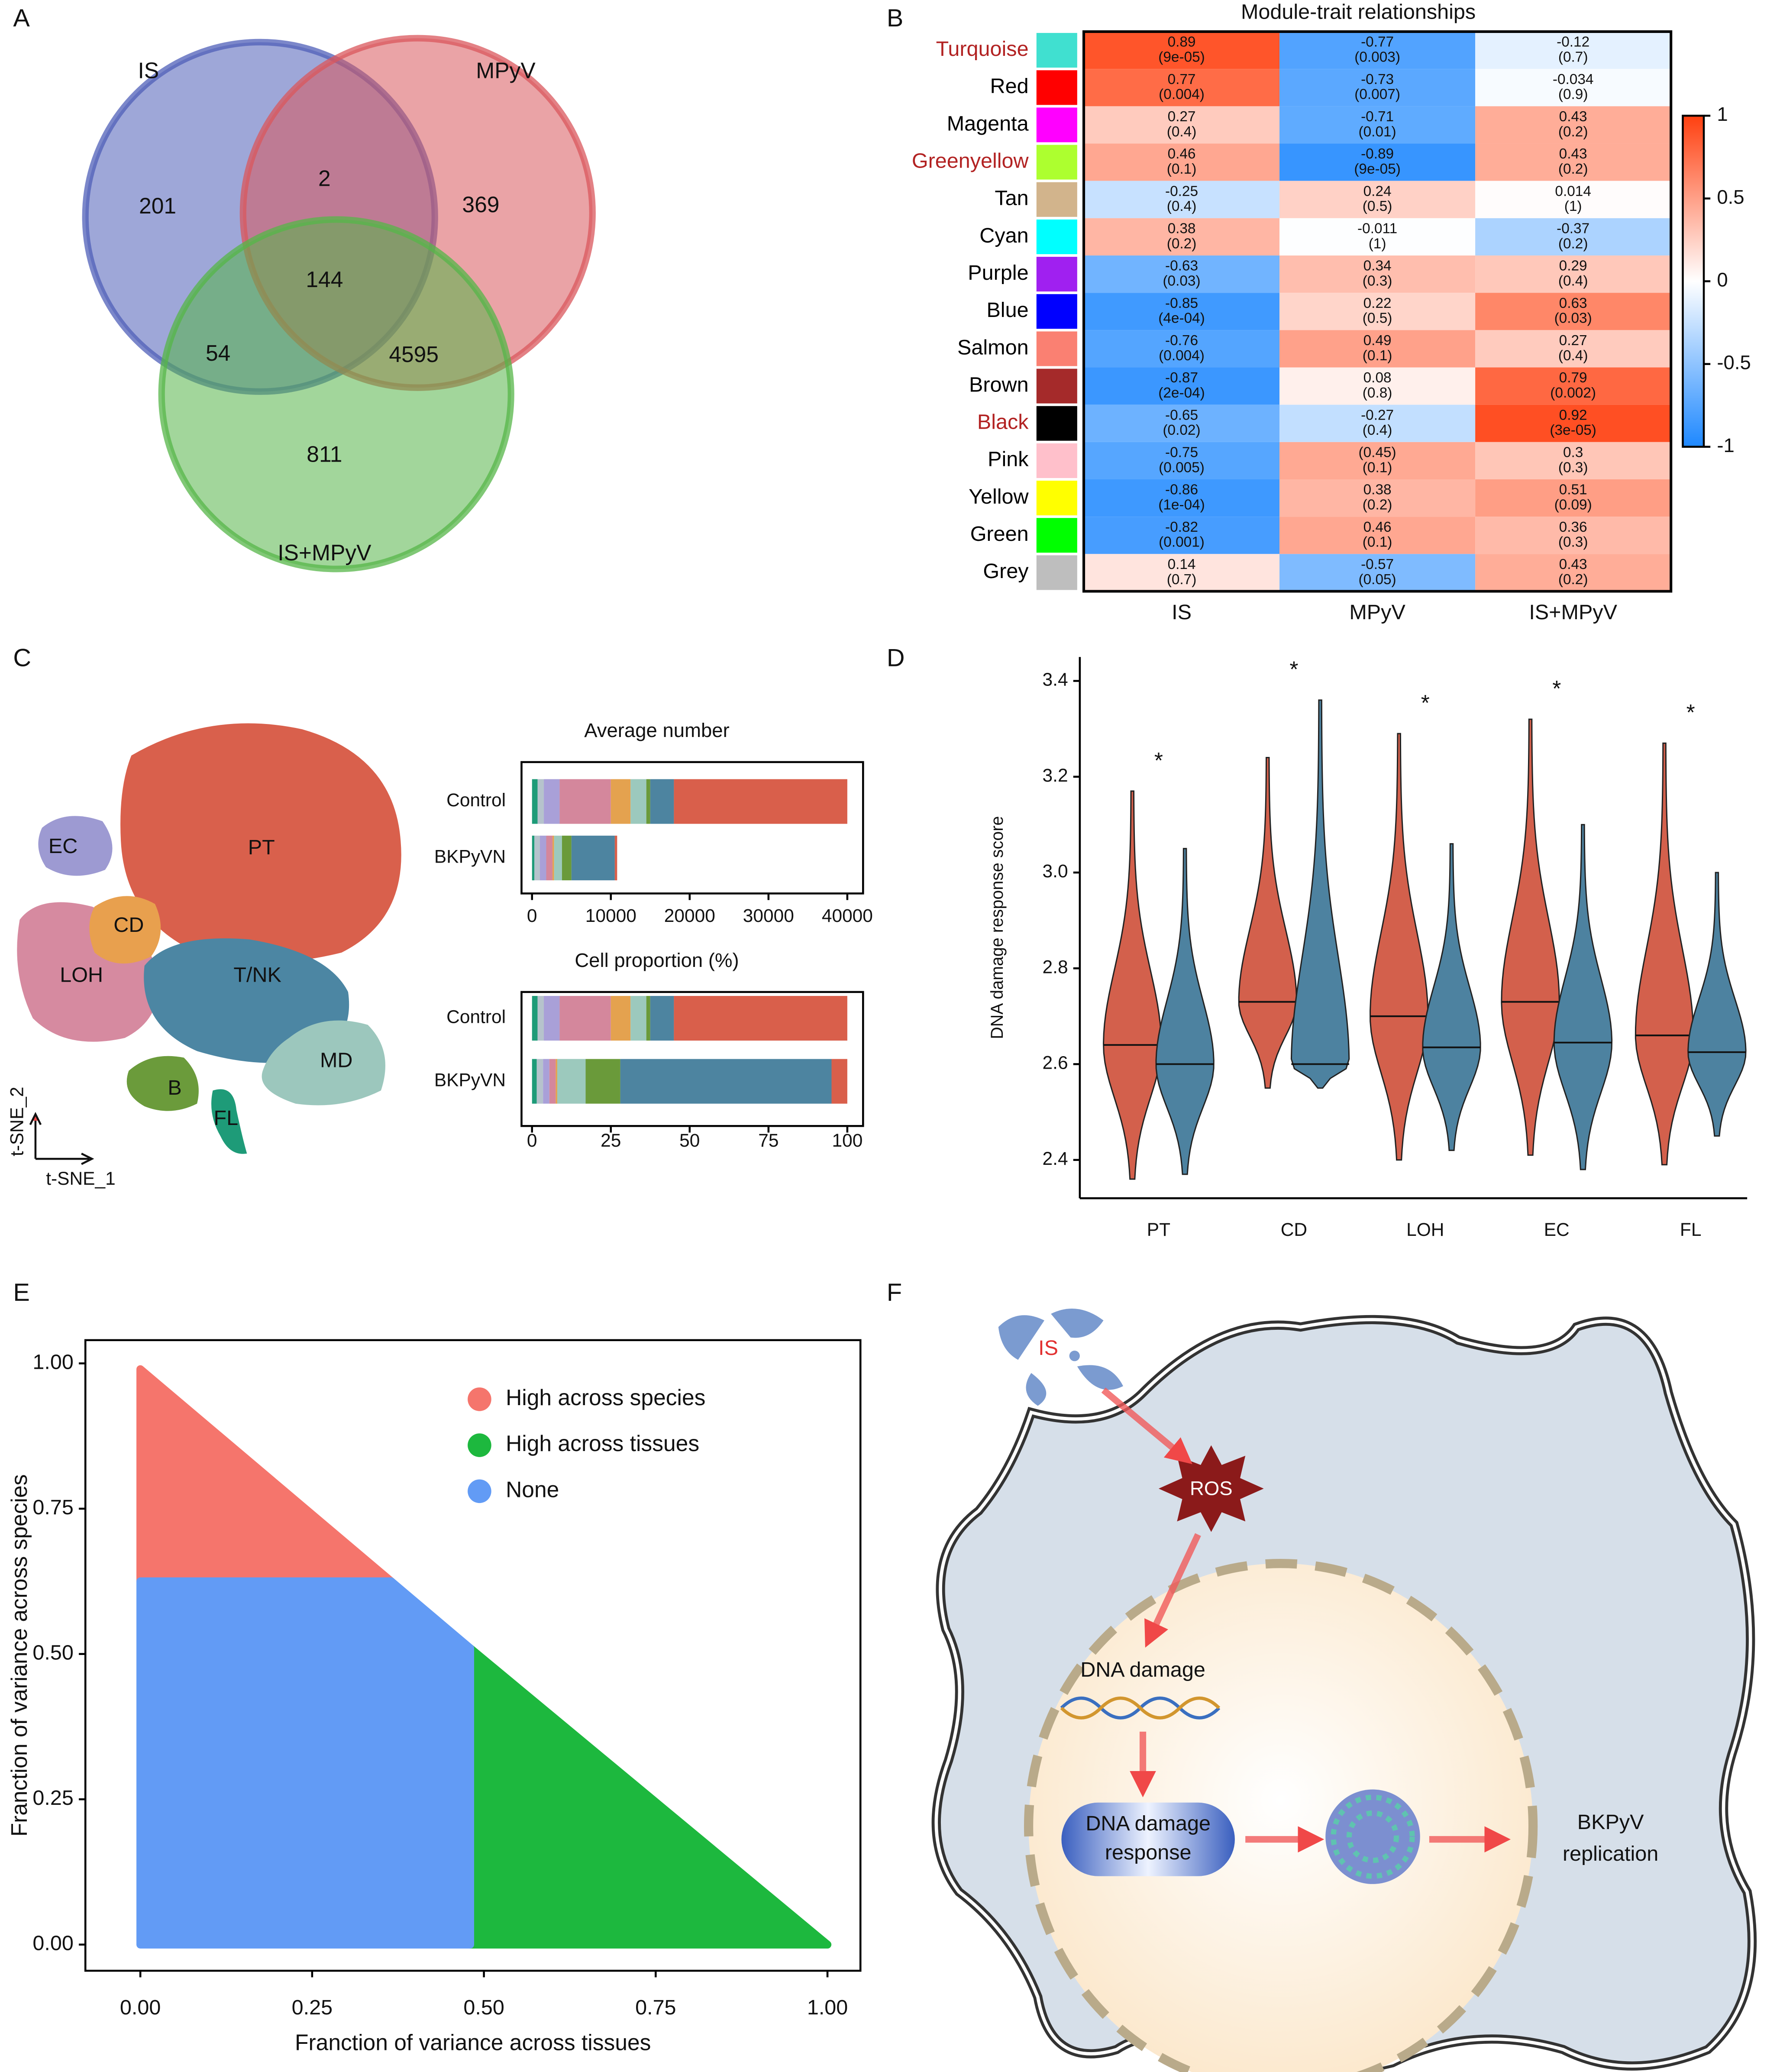 Image resolution: width=1780 pixels, height=2072 pixels. What do you see at coordinates (1281, 1815) in the screenshot?
I see `nucleus` at bounding box center [1281, 1815].